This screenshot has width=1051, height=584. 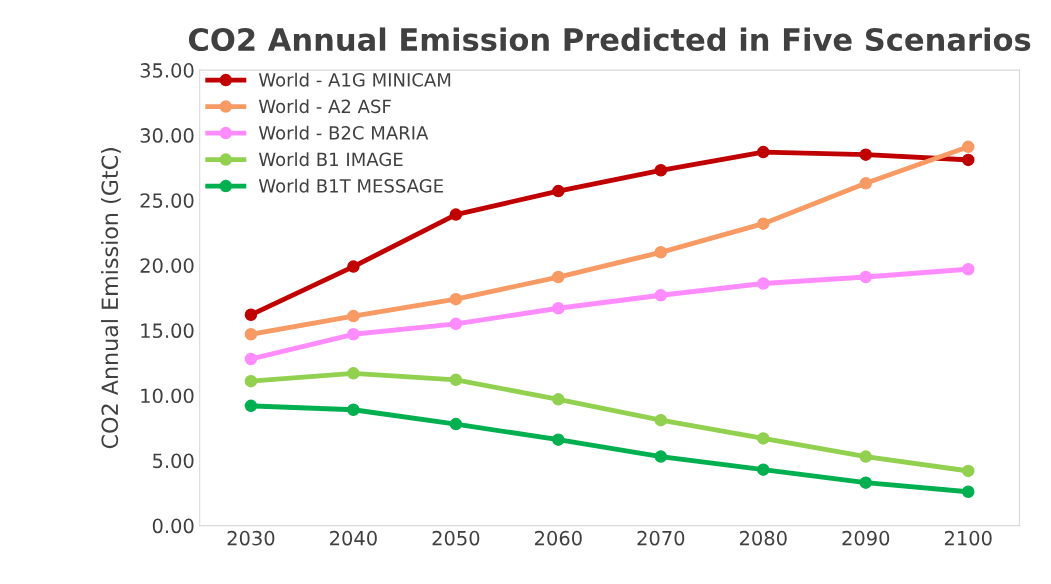 What do you see at coordinates (167, 265) in the screenshot?
I see `y-tick-label: 20.00` at bounding box center [167, 265].